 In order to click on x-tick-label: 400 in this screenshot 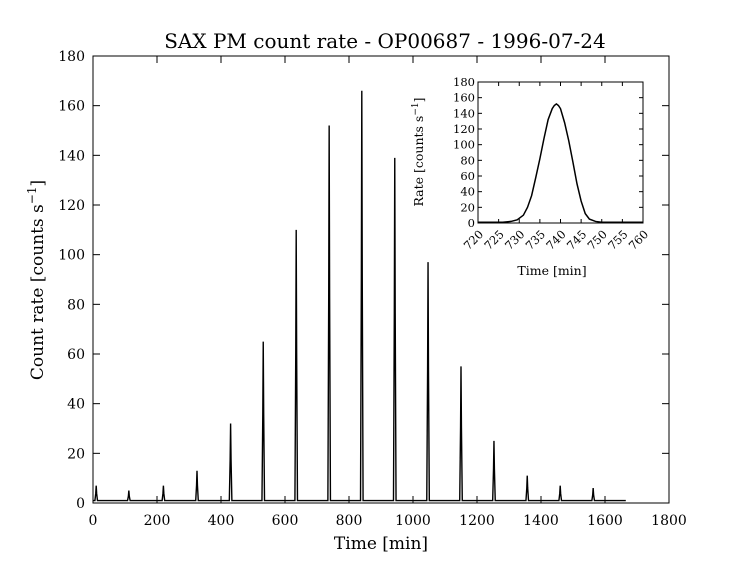, I will do `click(221, 521)`.